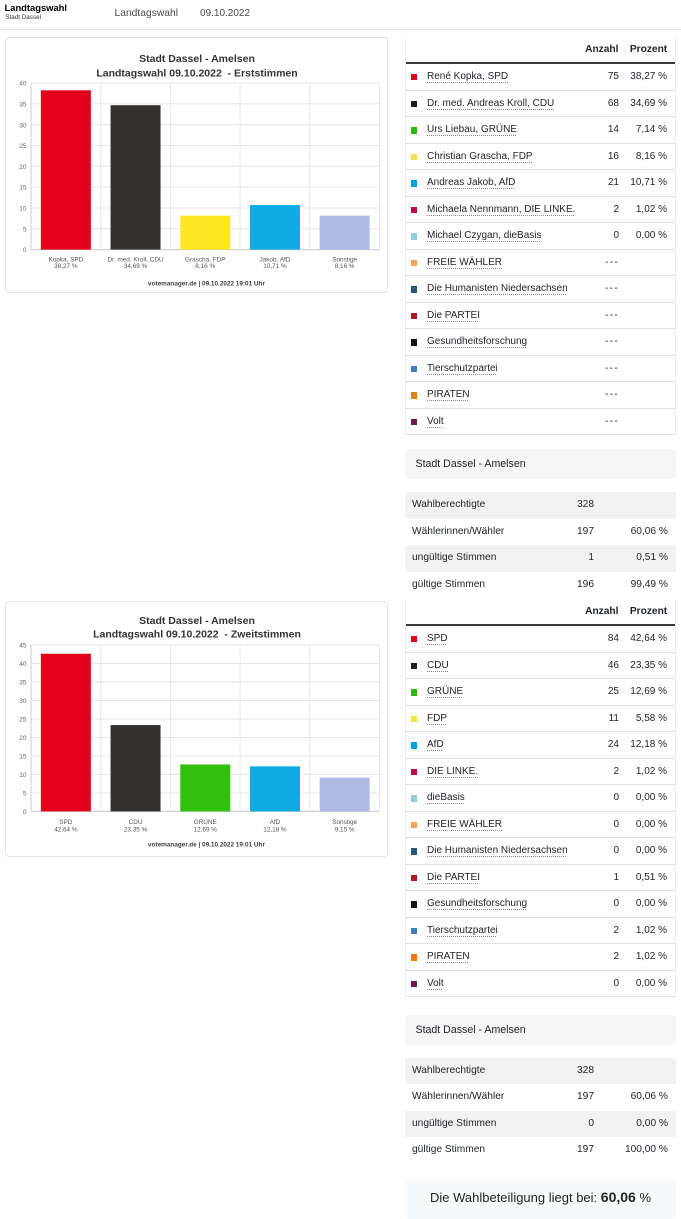 The width and height of the screenshot is (681, 1219). Describe the element at coordinates (66, 265) in the screenshot. I see `svg-text: 38,27 %` at that location.